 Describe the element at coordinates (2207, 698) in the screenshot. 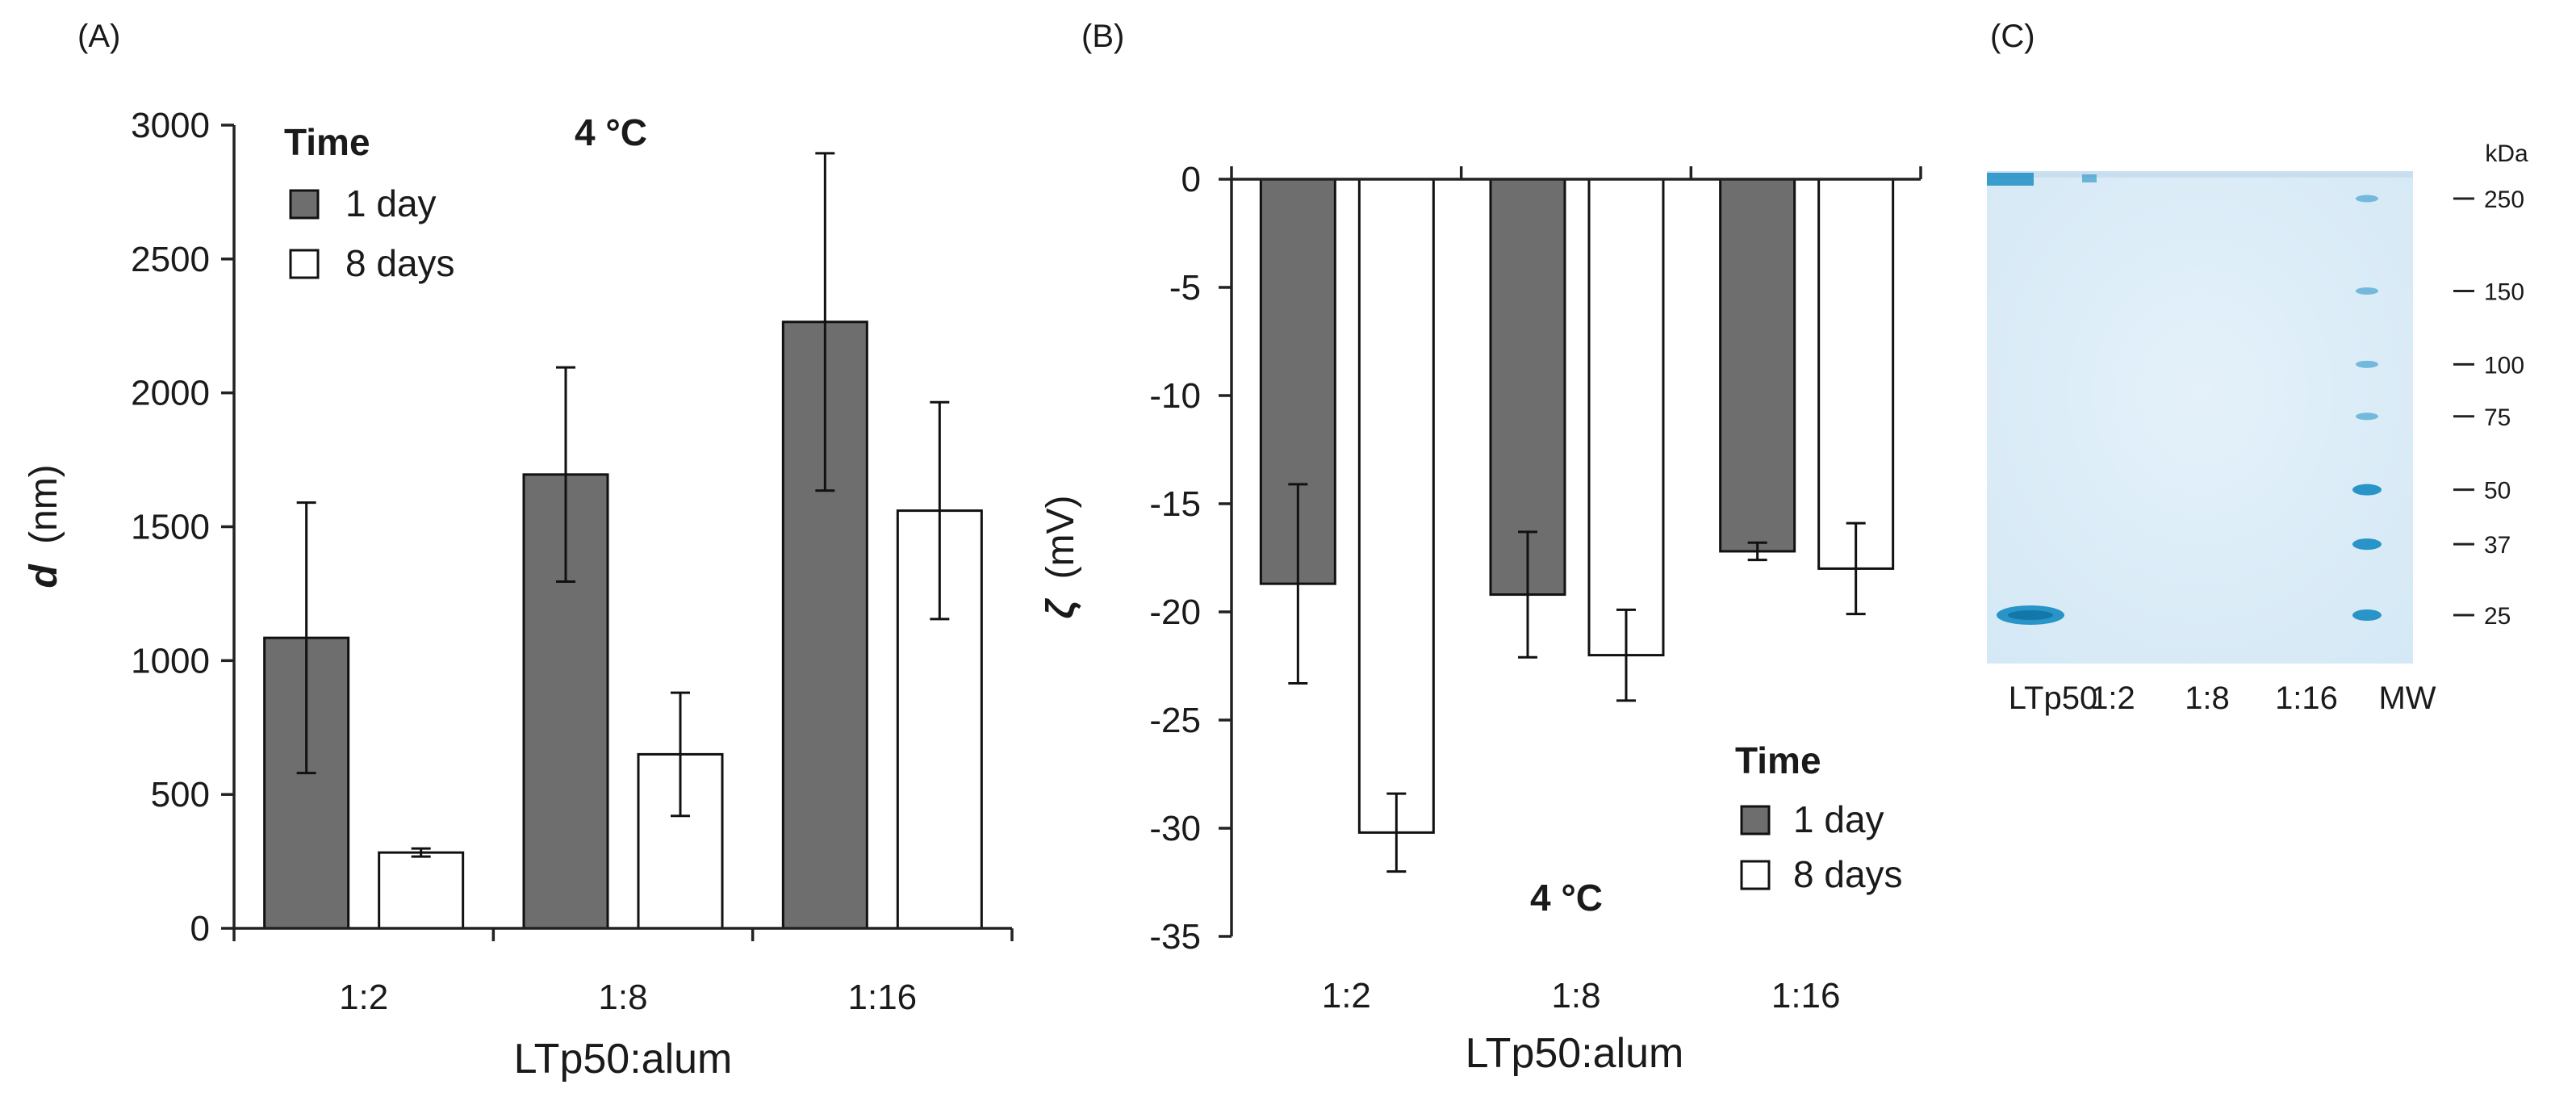

I see `gel-lane-label: 1:8` at that location.